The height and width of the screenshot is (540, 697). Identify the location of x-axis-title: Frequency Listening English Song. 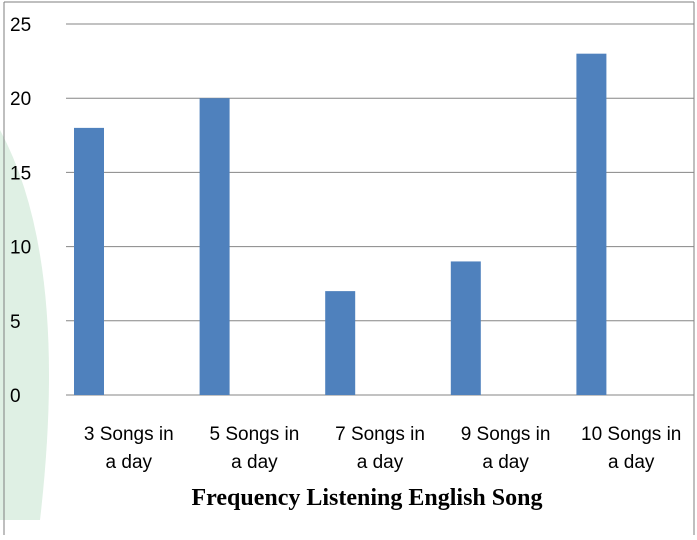
(367, 498).